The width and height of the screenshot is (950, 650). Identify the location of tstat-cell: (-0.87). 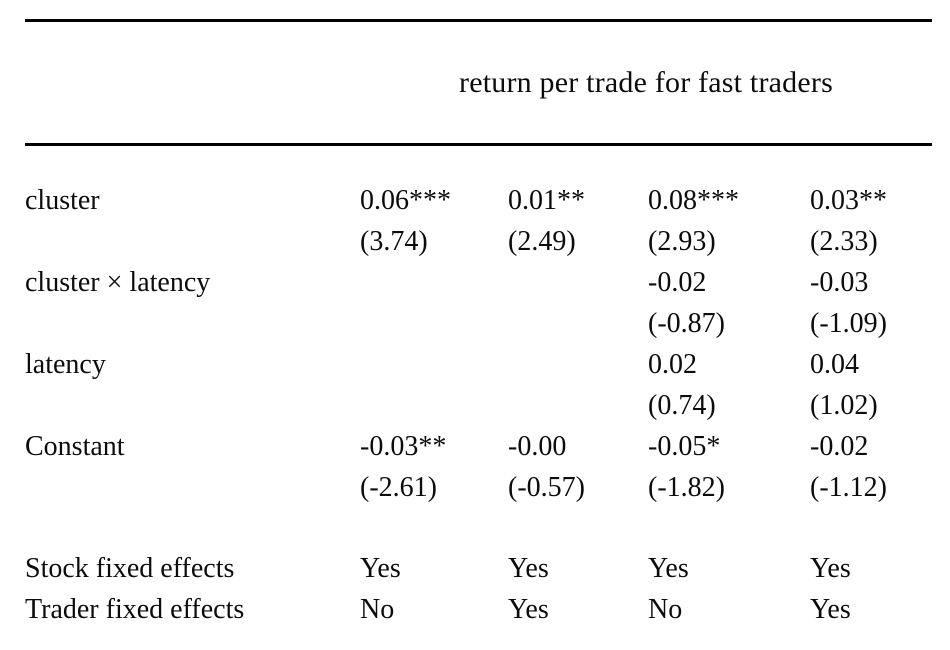
(686, 323).